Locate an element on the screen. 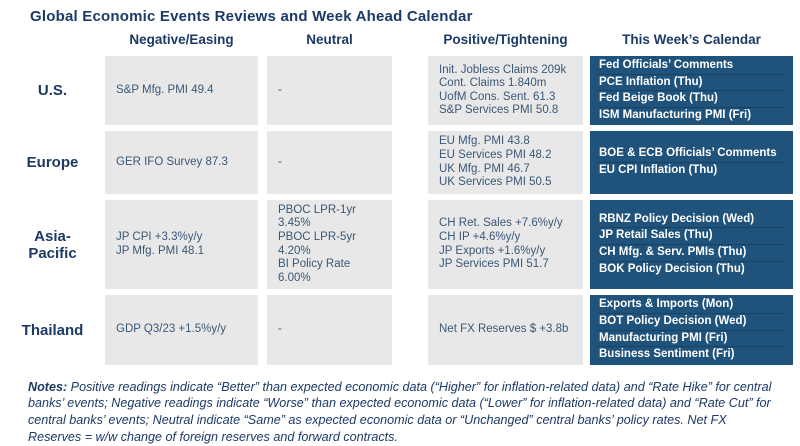 The height and width of the screenshot is (446, 800). cell-line: Cont. Claims 1.840m is located at coordinates (493, 83).